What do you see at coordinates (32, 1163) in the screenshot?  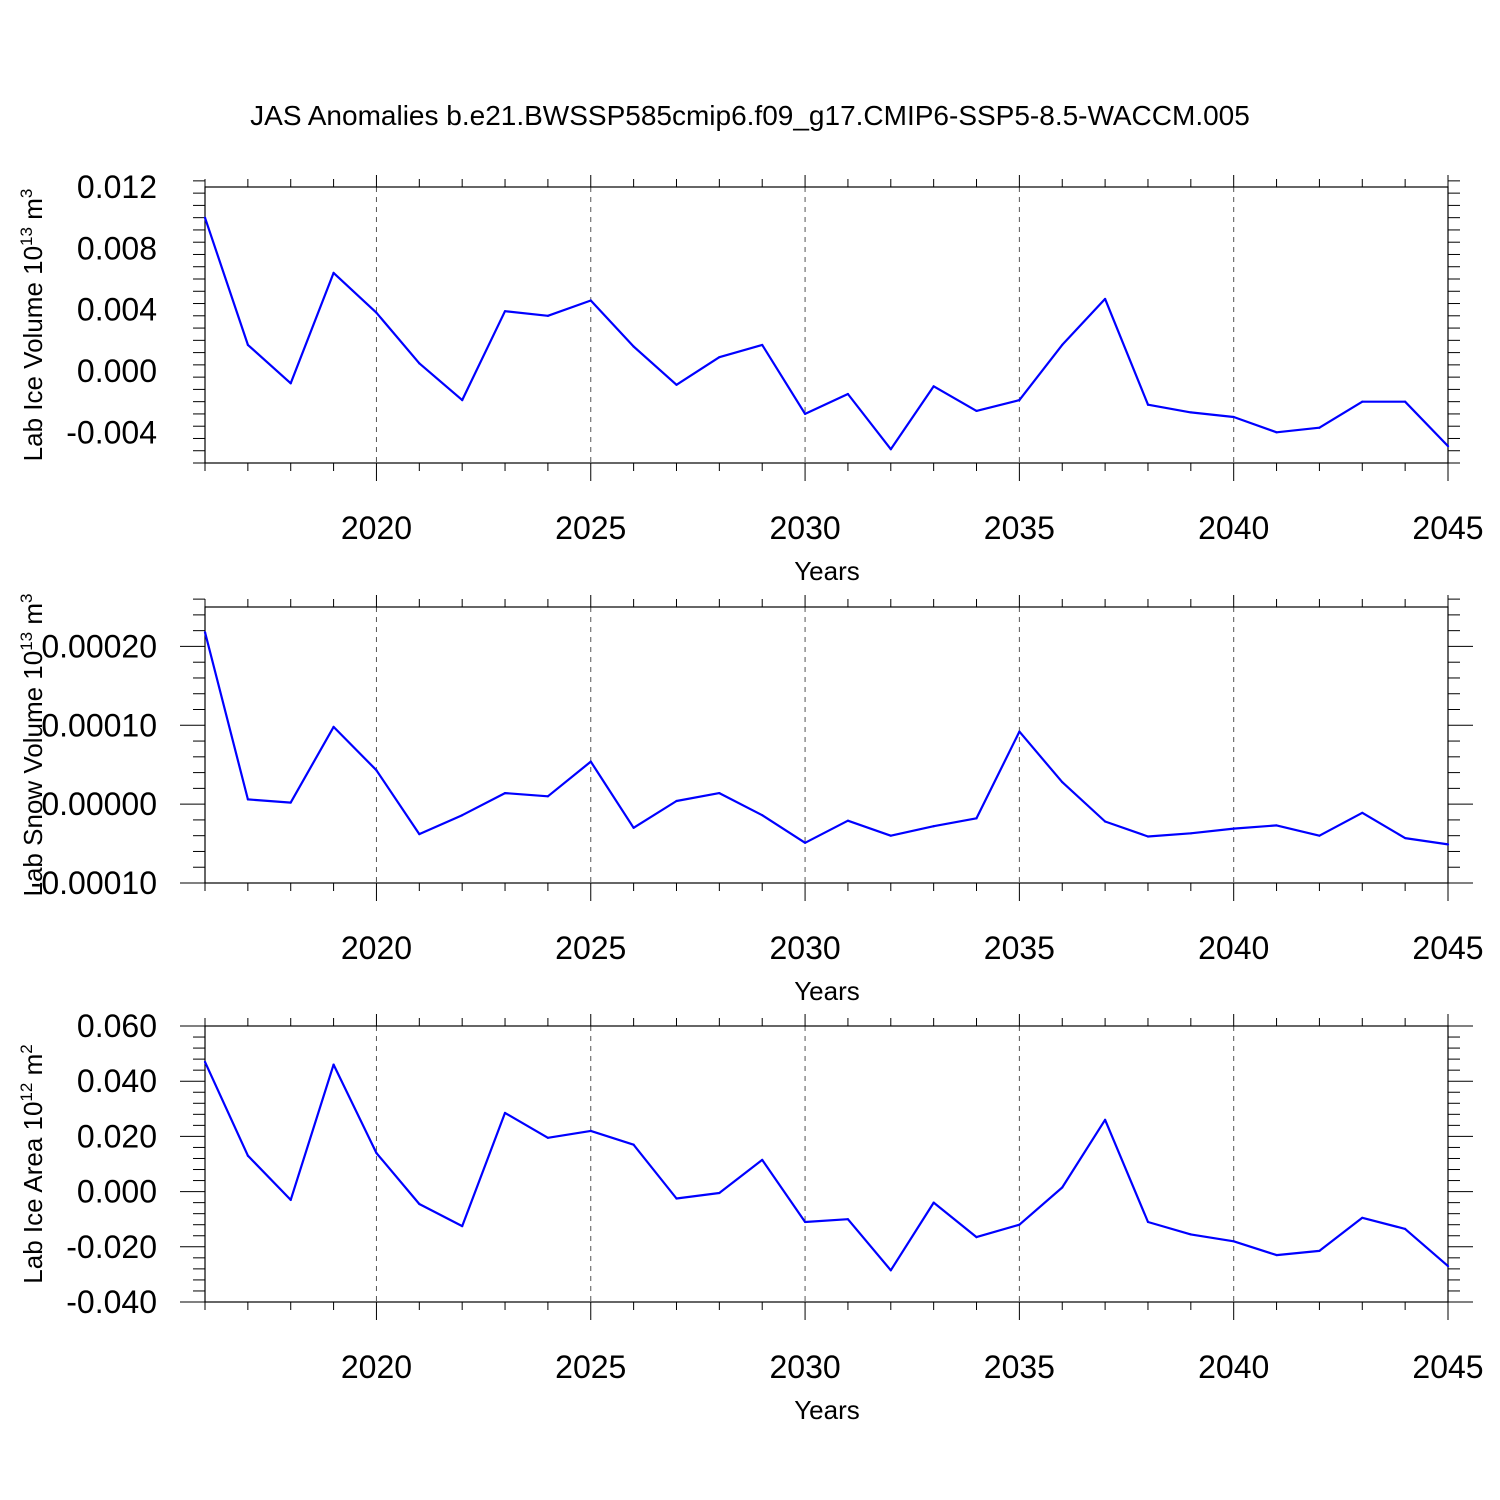 I see `y-axis-label: Lab Ice Area 1012 m2` at bounding box center [32, 1163].